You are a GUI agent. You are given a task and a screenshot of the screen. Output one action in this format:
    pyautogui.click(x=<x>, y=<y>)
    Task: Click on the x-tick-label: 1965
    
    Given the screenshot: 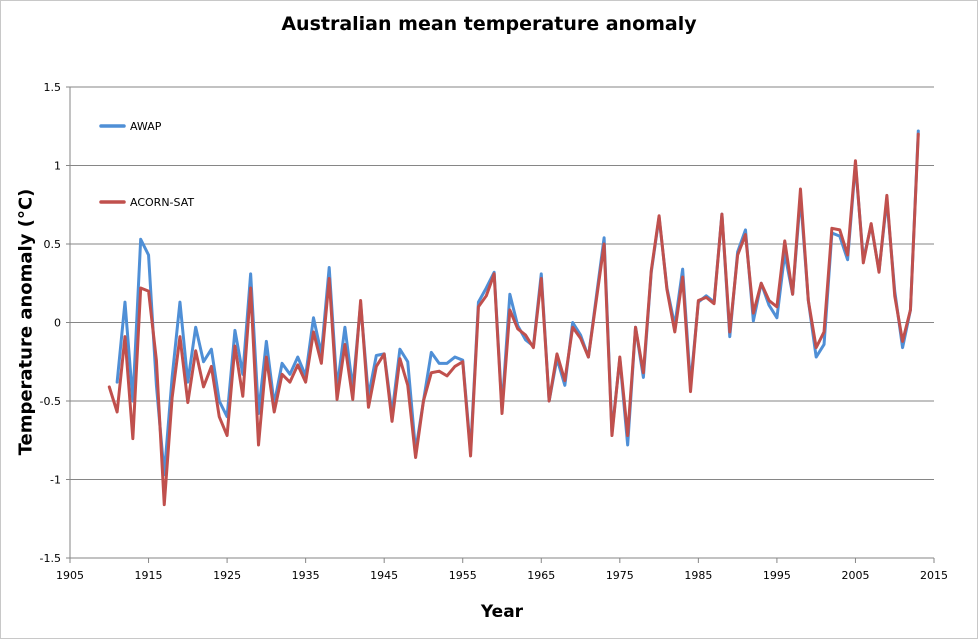 What is the action you would take?
    pyautogui.click(x=541, y=575)
    